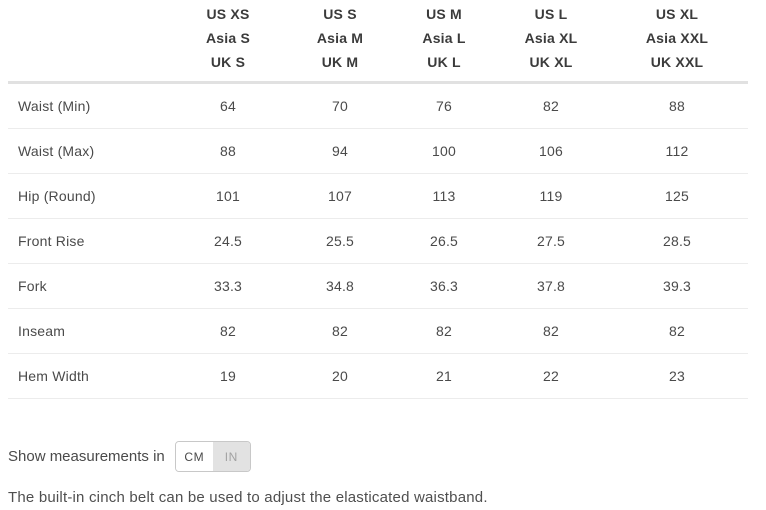  Describe the element at coordinates (378, 106) in the screenshot. I see `table-row-waist-min: Waist (Min) 64 70 76 82 88` at that location.